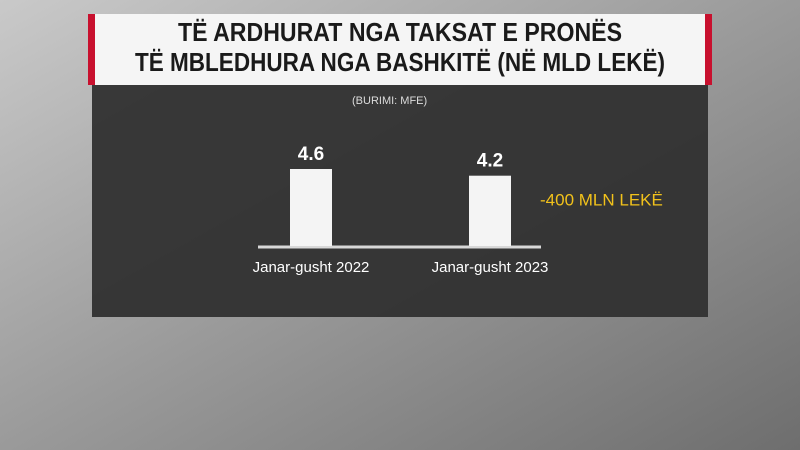 The image size is (800, 450). What do you see at coordinates (490, 267) in the screenshot?
I see `category-label: Janar-gusht 2023` at bounding box center [490, 267].